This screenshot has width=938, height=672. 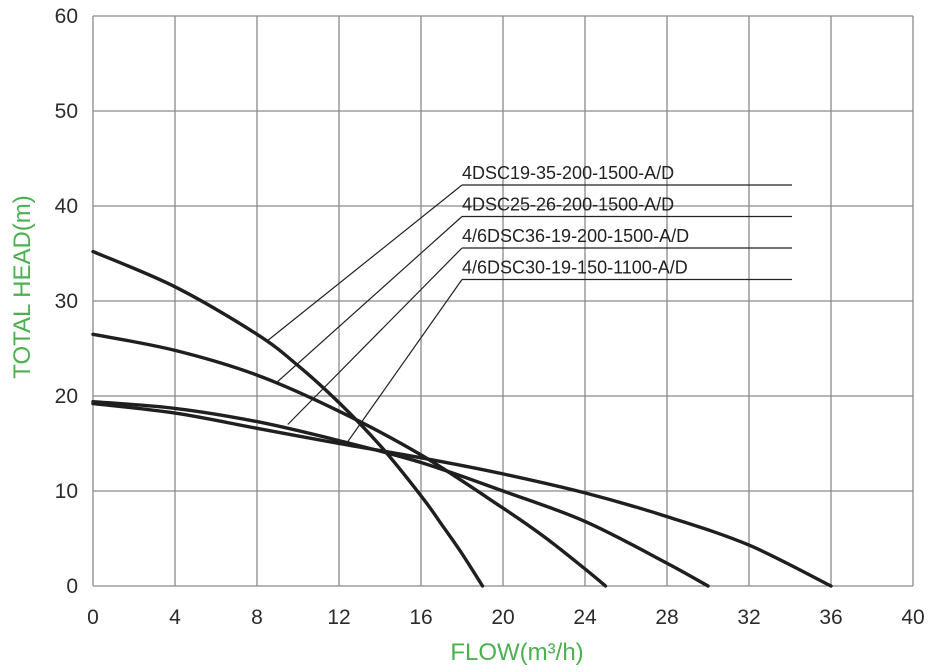 I want to click on x-axis-title: FLOW(m³/h), so click(x=516, y=652).